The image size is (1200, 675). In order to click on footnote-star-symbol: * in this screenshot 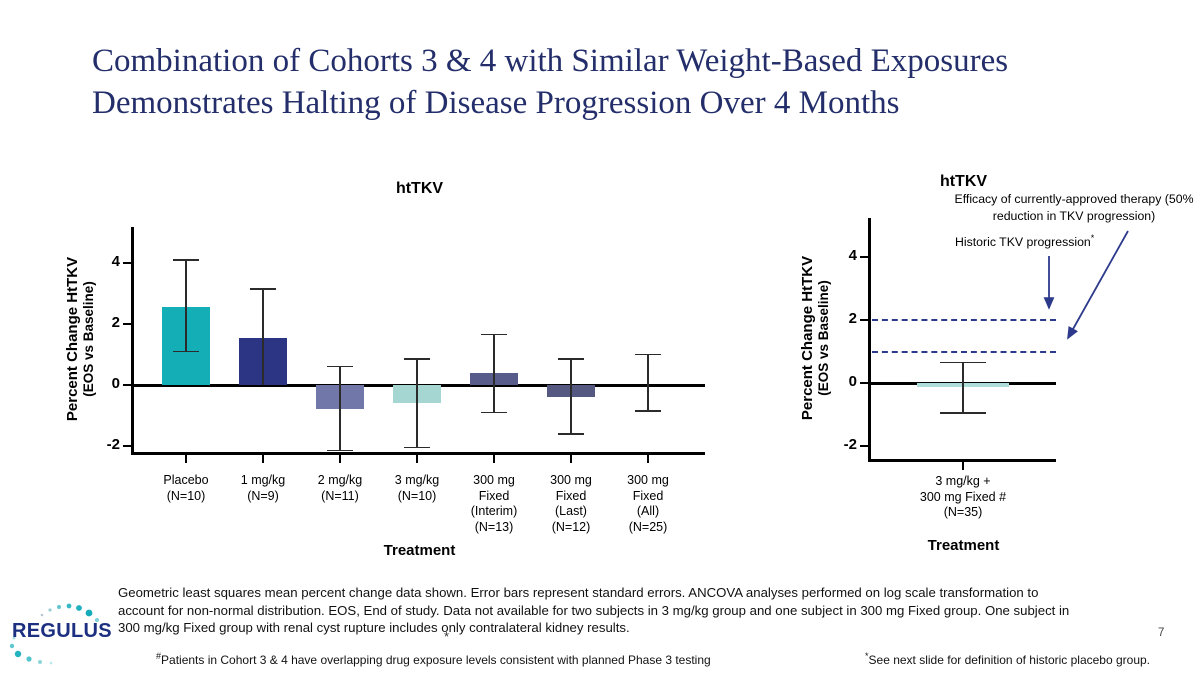, I will do `click(867, 656)`.